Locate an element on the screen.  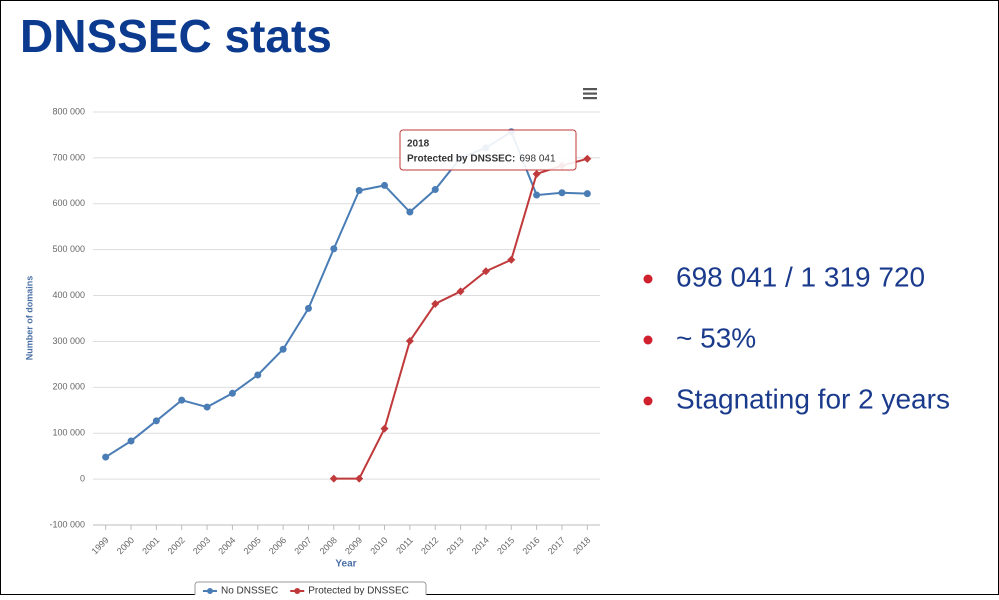
legend-label: No DNSSEC is located at coordinates (249, 590).